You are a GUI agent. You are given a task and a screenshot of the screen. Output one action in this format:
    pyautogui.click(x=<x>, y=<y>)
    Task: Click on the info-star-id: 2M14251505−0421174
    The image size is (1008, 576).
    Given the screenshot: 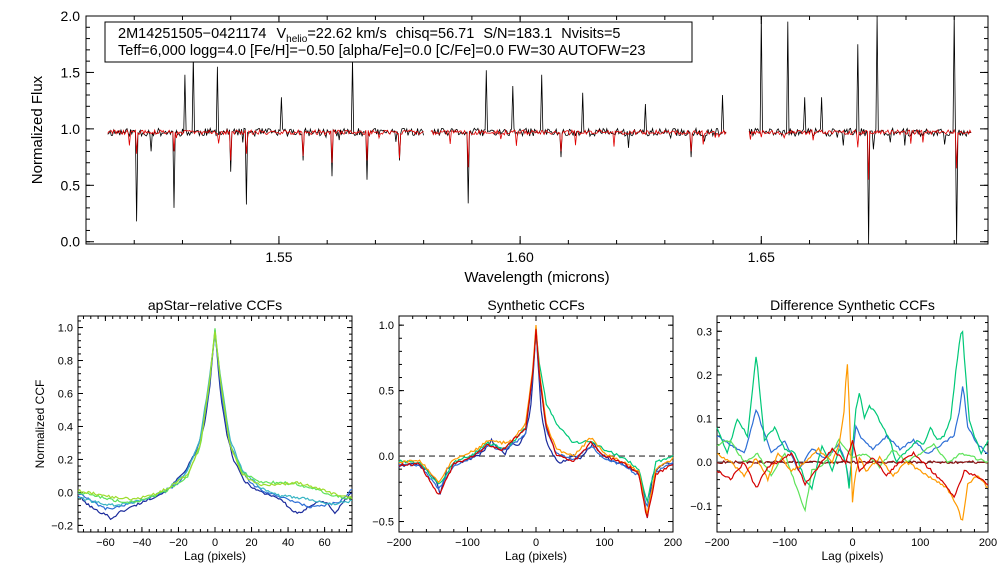 What is the action you would take?
    pyautogui.click(x=192, y=34)
    